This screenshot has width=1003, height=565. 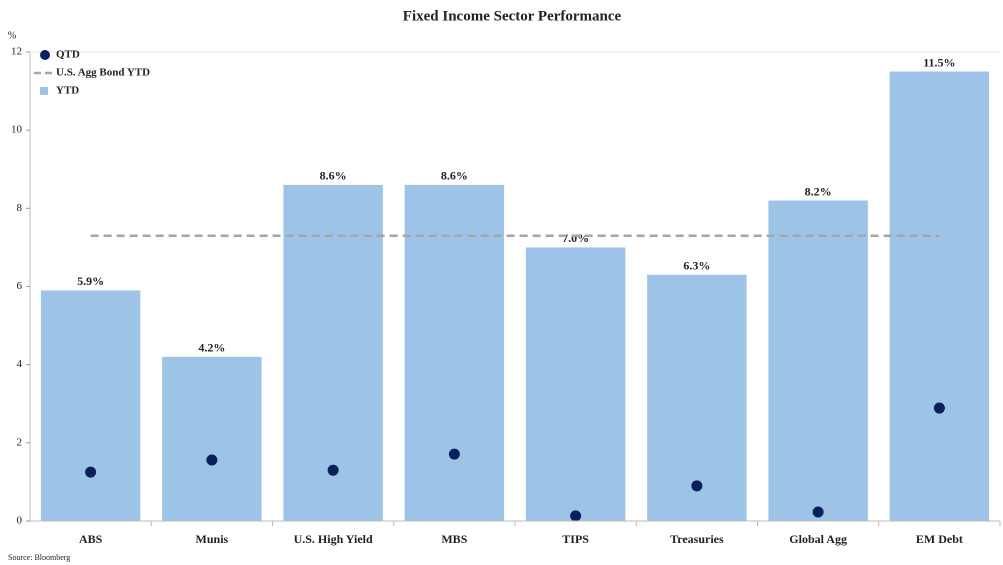 I want to click on y-tick-label: 6, so click(x=20, y=286).